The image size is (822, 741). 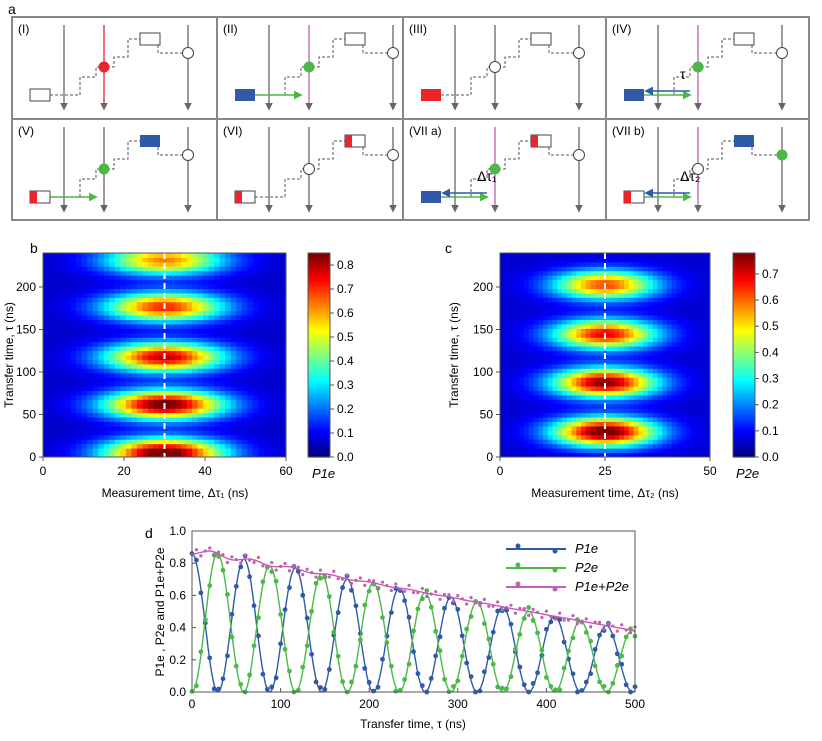 I want to click on qubit-box-right, so click(x=744, y=39).